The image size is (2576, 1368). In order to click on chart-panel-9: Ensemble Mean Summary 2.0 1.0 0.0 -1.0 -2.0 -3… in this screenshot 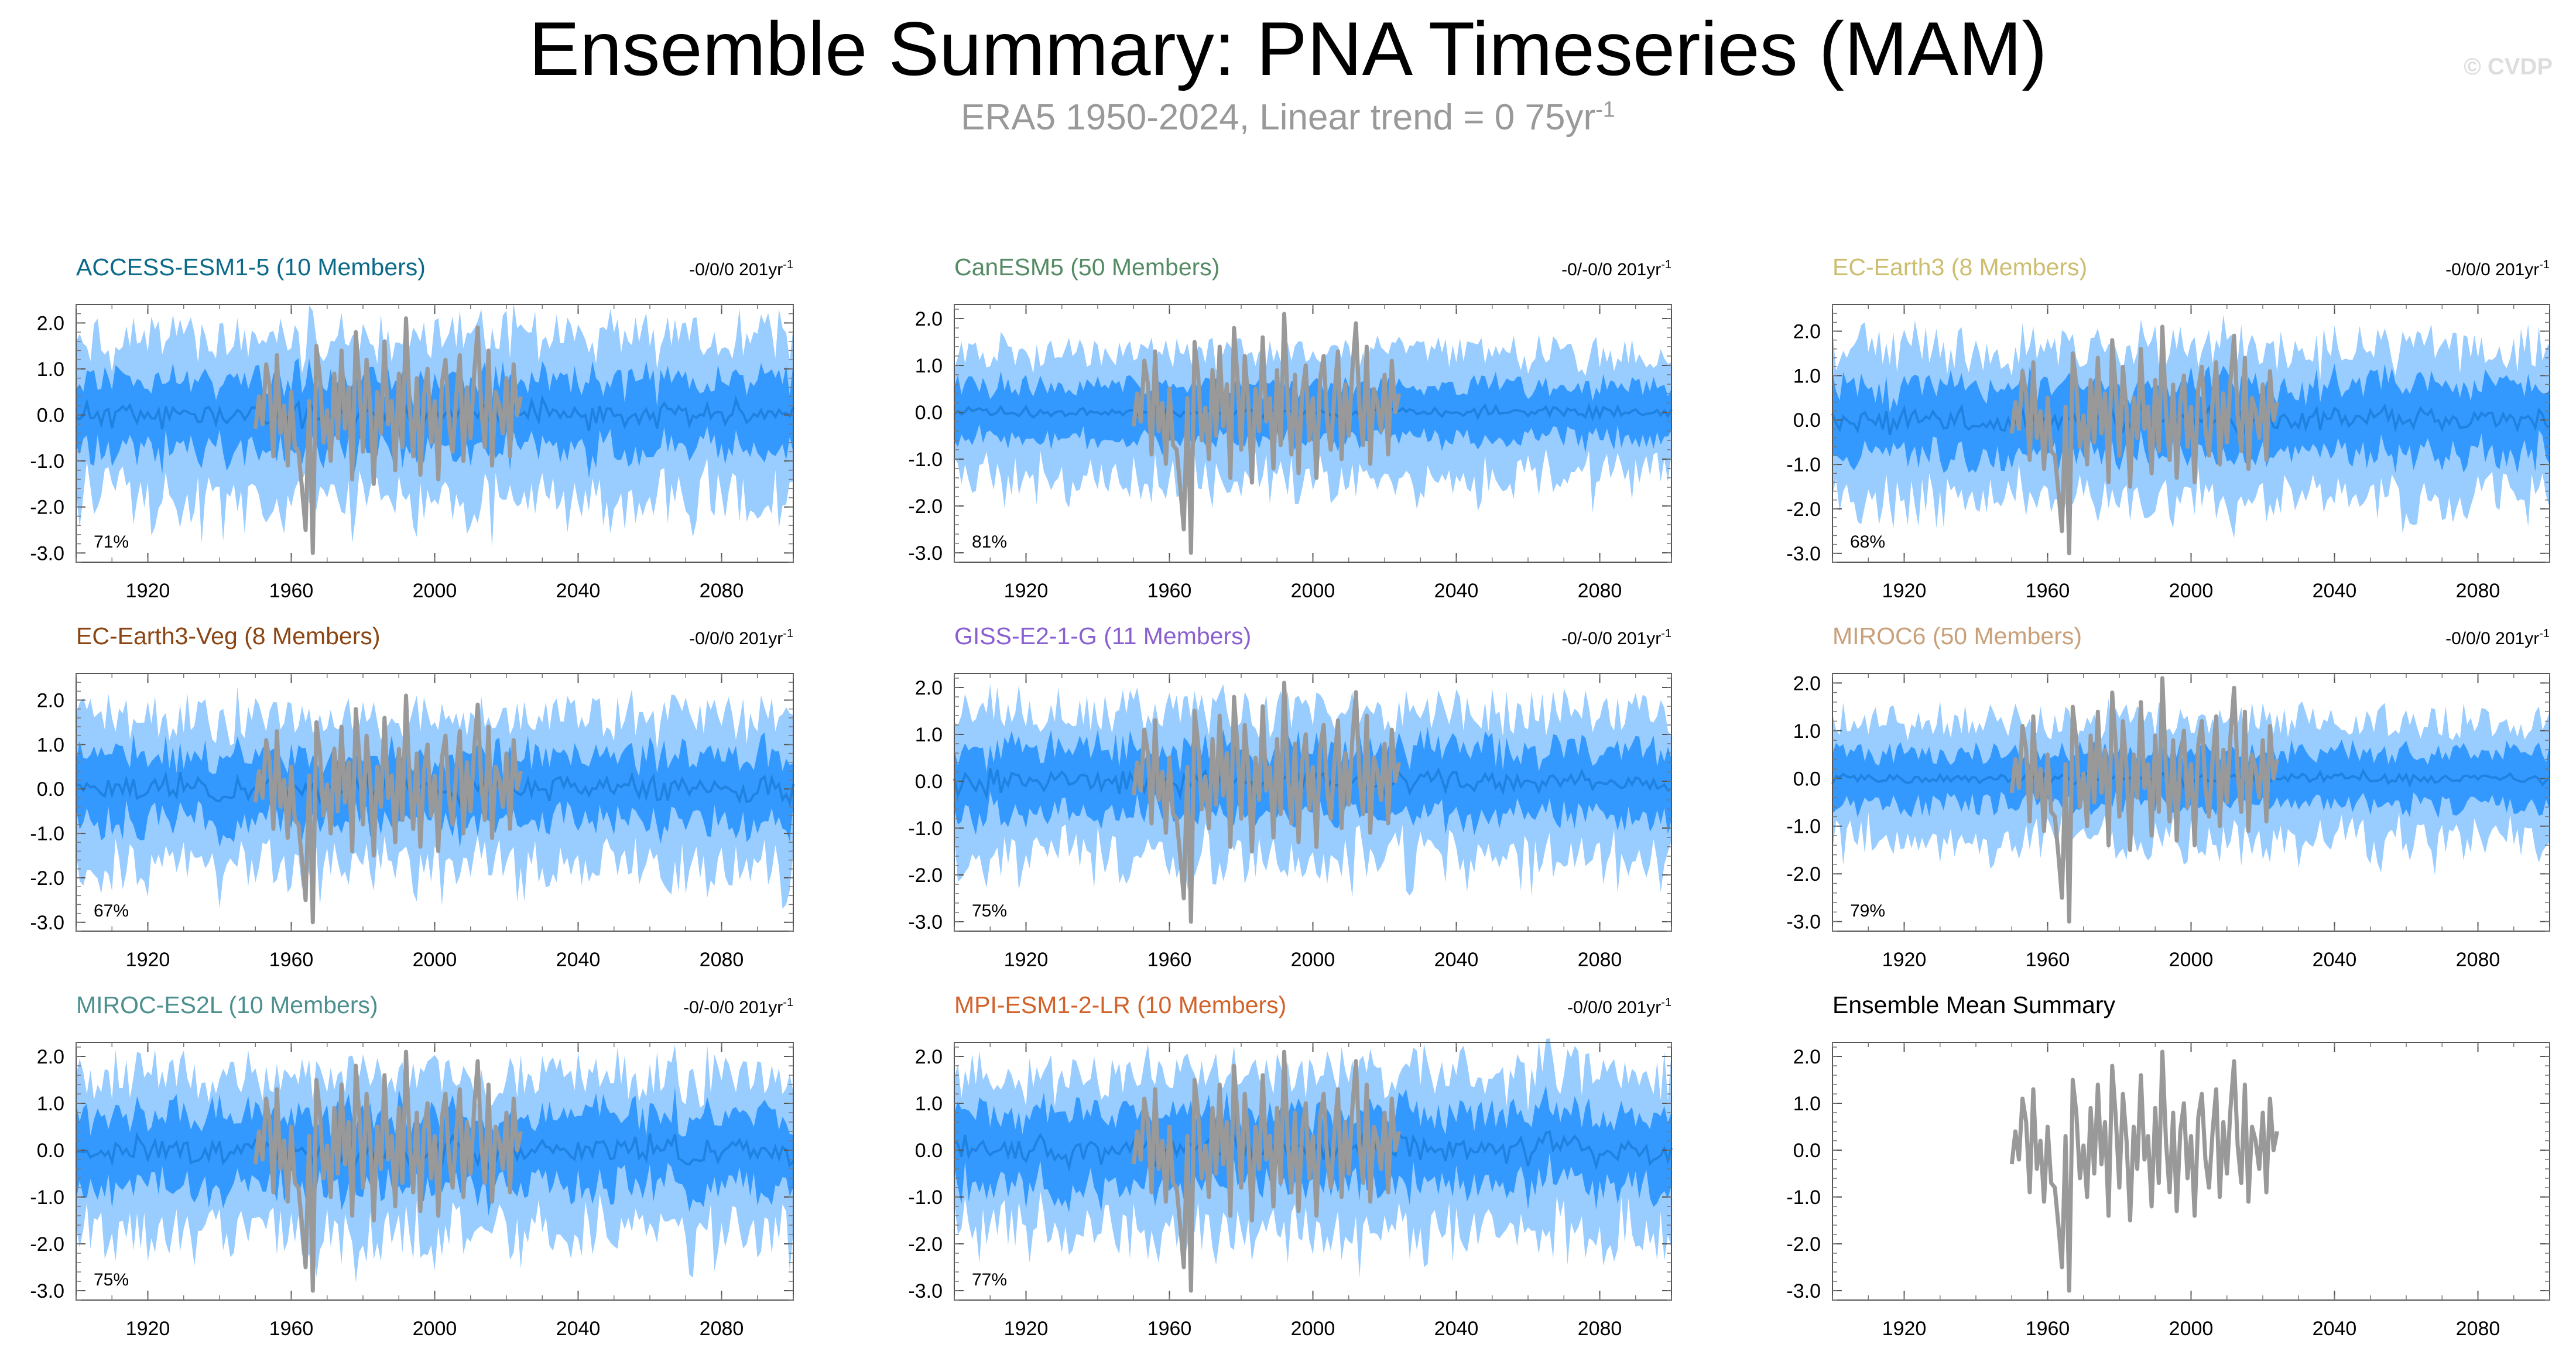, I will do `click(2168, 1165)`.